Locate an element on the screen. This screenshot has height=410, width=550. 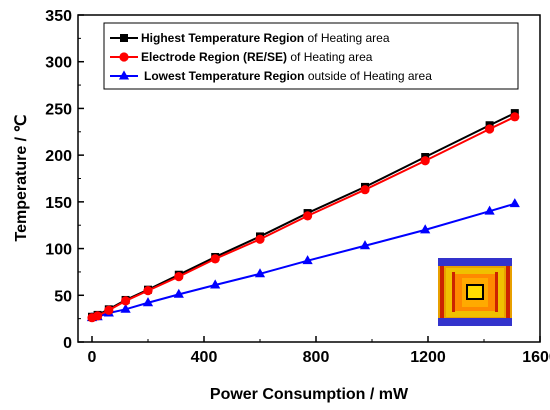
y-axis-title: Temperature / ℃ is located at coordinates (21, 177).